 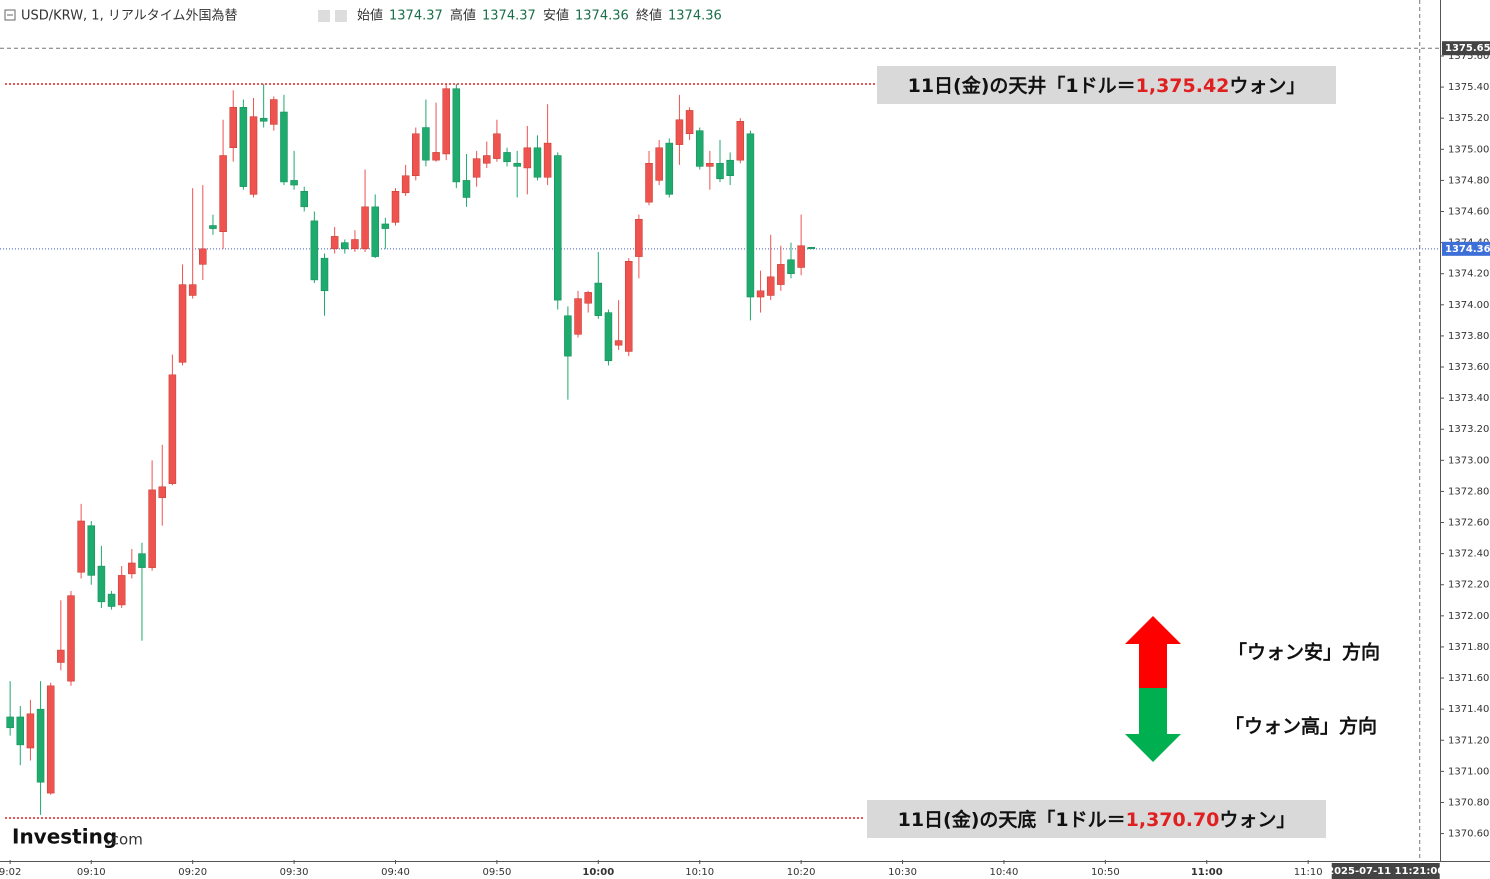 I want to click on annotation-value: 1,375.42, so click(x=1183, y=85).